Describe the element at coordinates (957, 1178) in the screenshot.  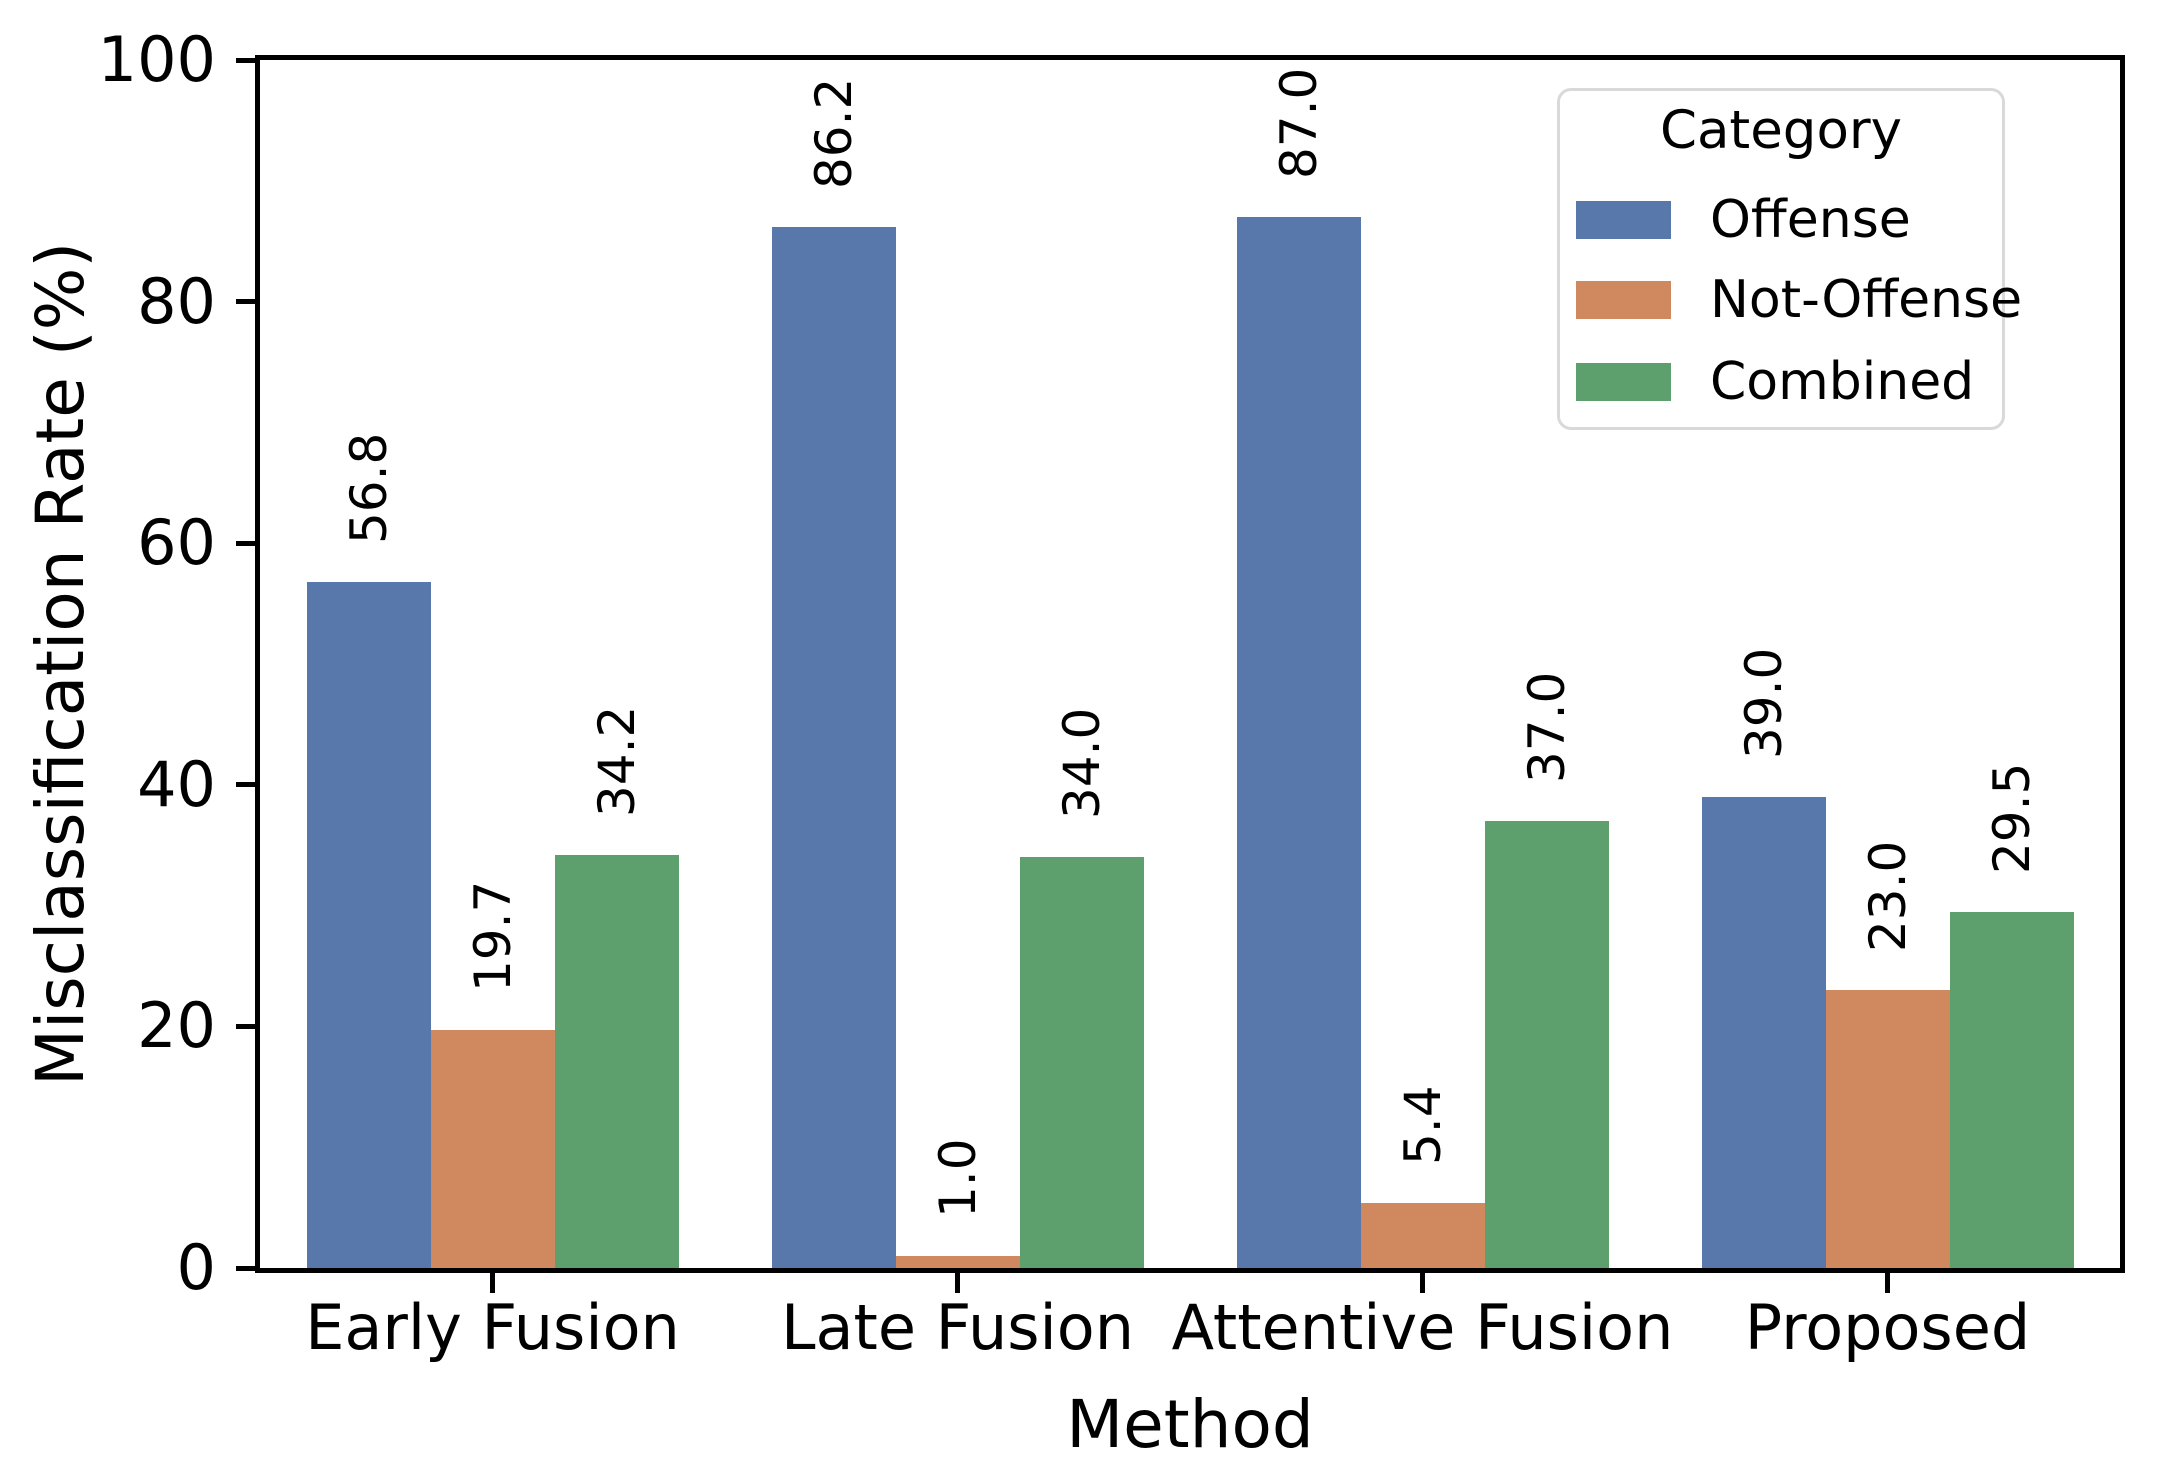
I see `bar-value-label: 1.0` at that location.